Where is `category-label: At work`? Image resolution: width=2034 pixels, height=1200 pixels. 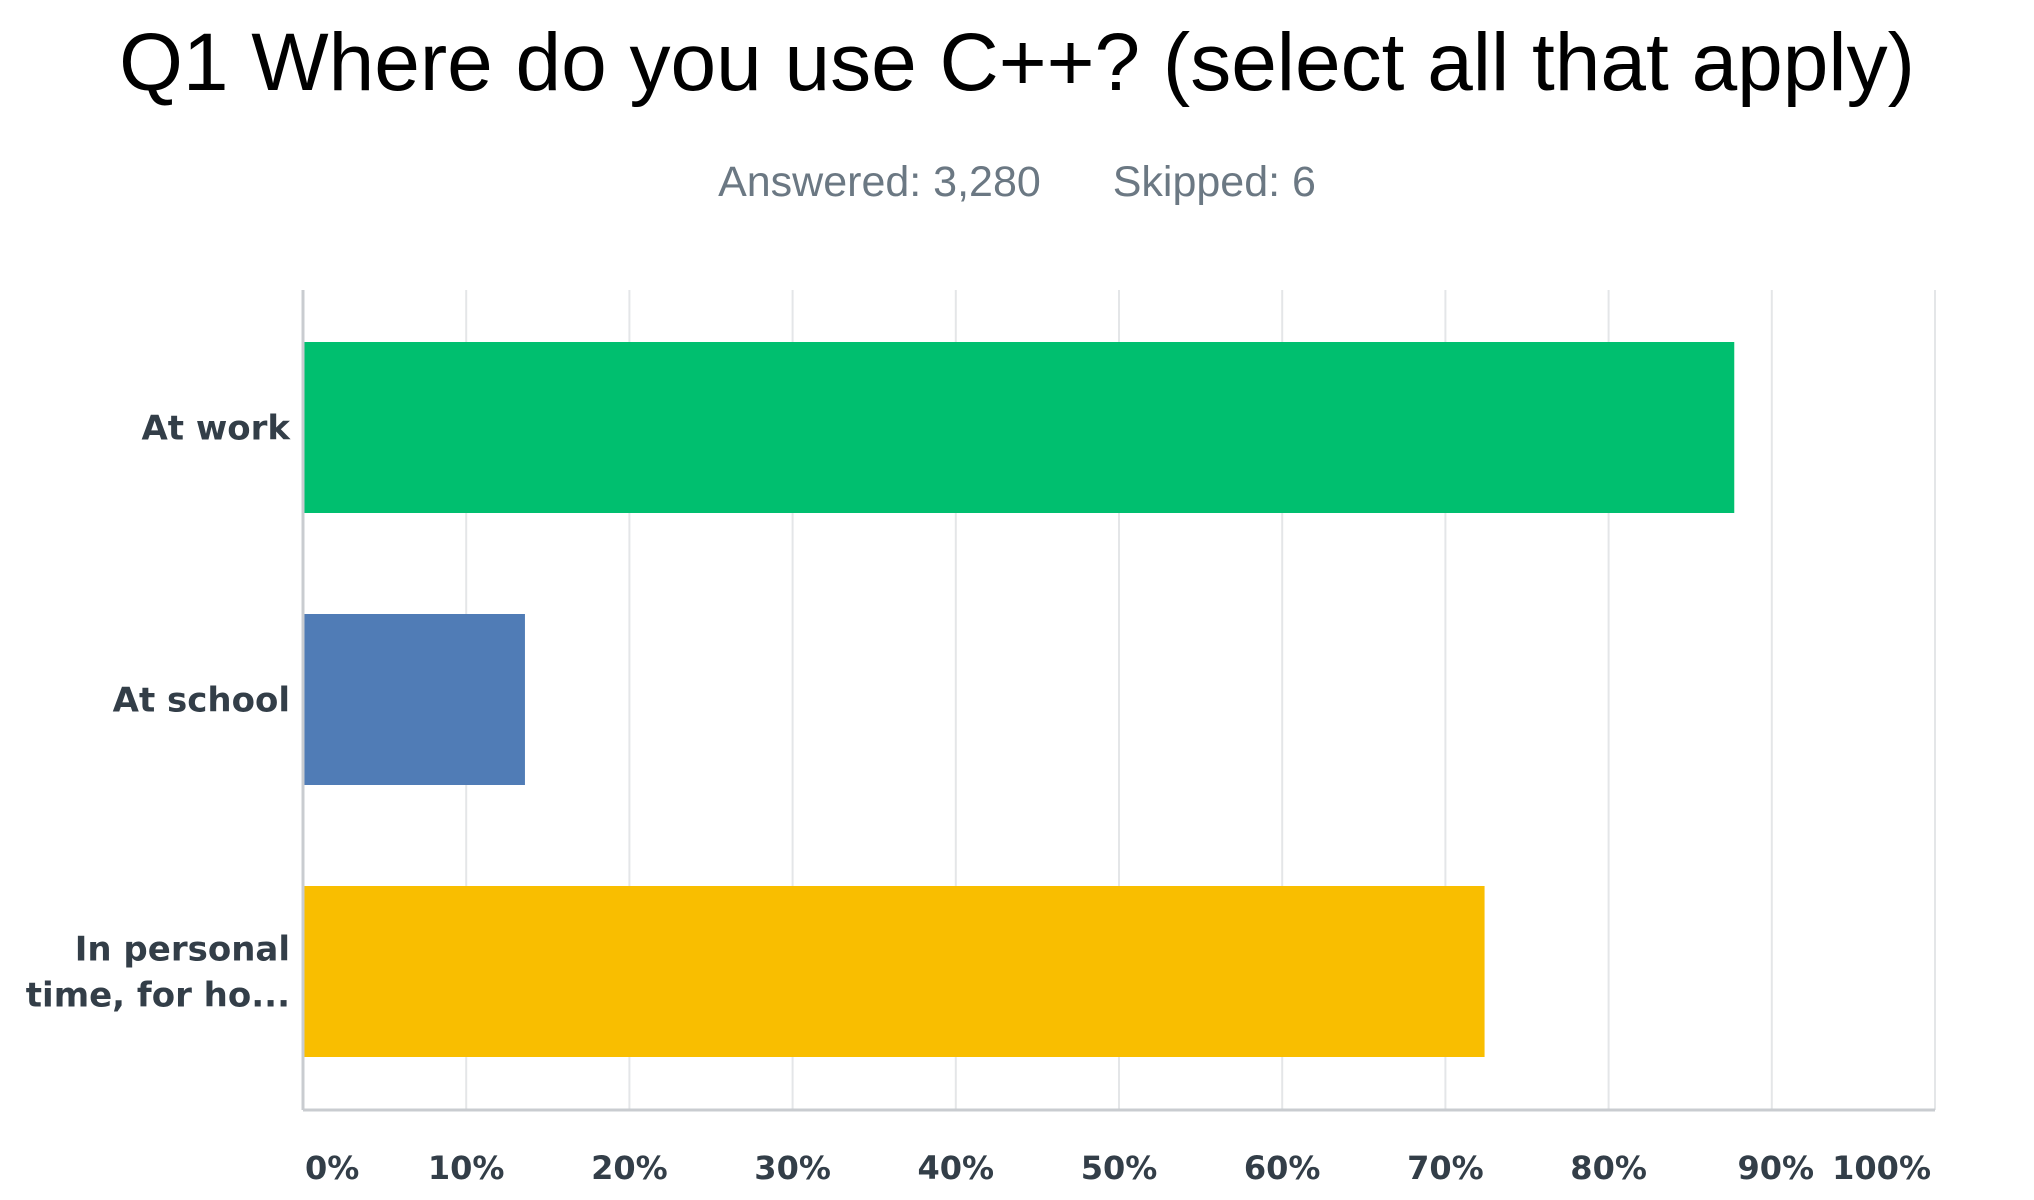
category-label: At work is located at coordinates (216, 429).